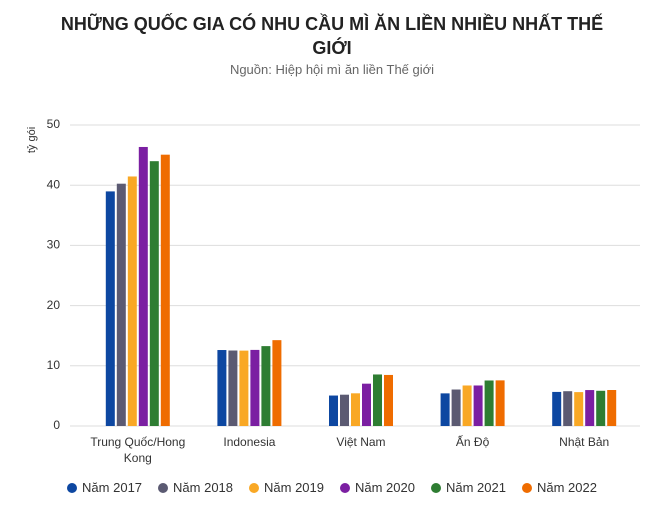 The image size is (664, 515). What do you see at coordinates (54, 124) in the screenshot?
I see `y-tick-label: 50` at bounding box center [54, 124].